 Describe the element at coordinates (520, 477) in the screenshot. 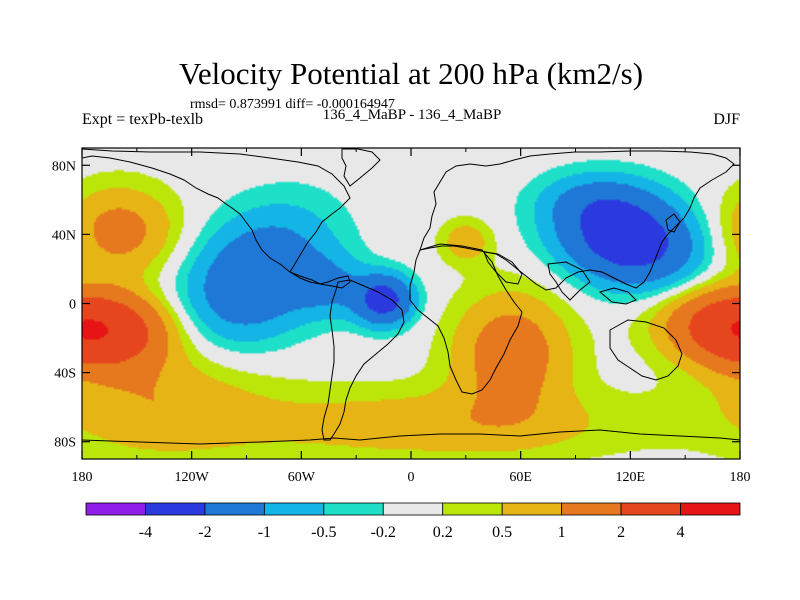

I see `x-tick-label: 60E` at that location.